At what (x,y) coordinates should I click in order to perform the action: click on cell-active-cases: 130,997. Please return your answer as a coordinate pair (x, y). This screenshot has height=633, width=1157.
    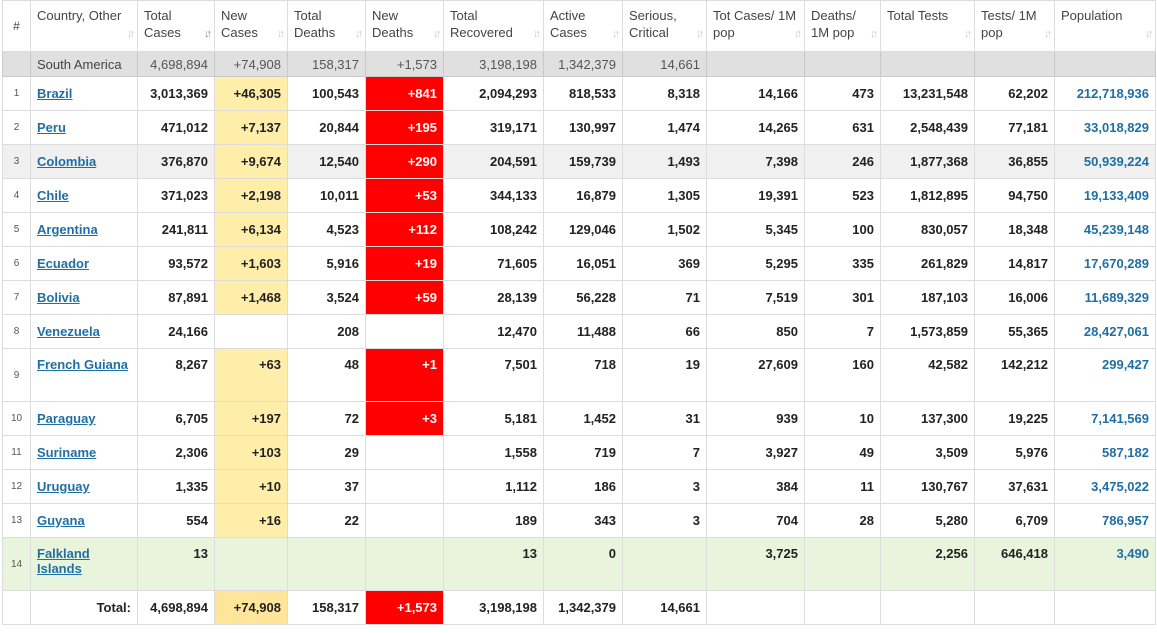
    Looking at the image, I should click on (583, 127).